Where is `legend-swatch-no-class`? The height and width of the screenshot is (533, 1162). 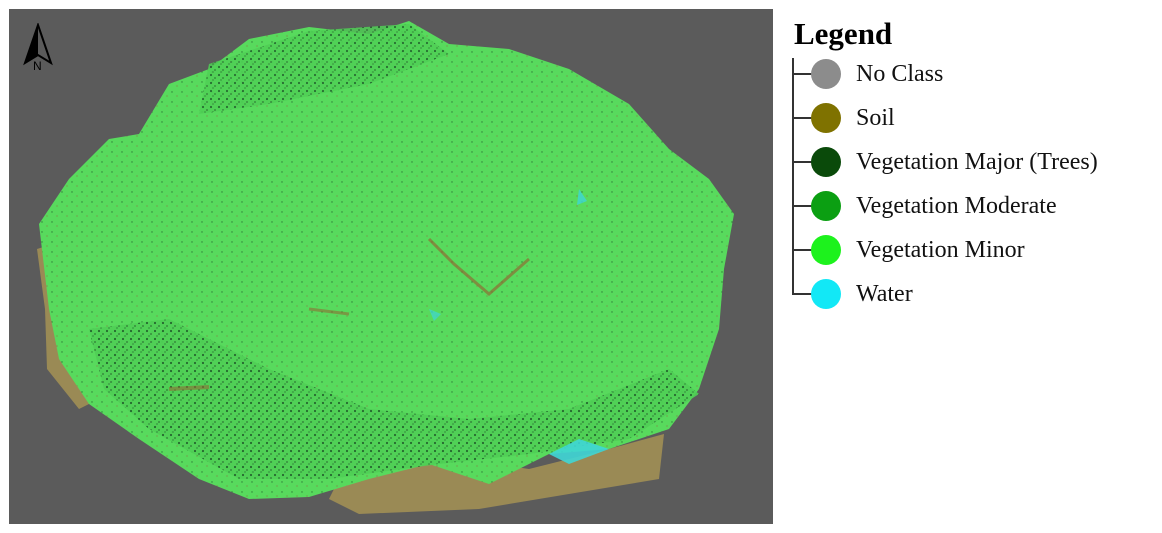 legend-swatch-no-class is located at coordinates (826, 74).